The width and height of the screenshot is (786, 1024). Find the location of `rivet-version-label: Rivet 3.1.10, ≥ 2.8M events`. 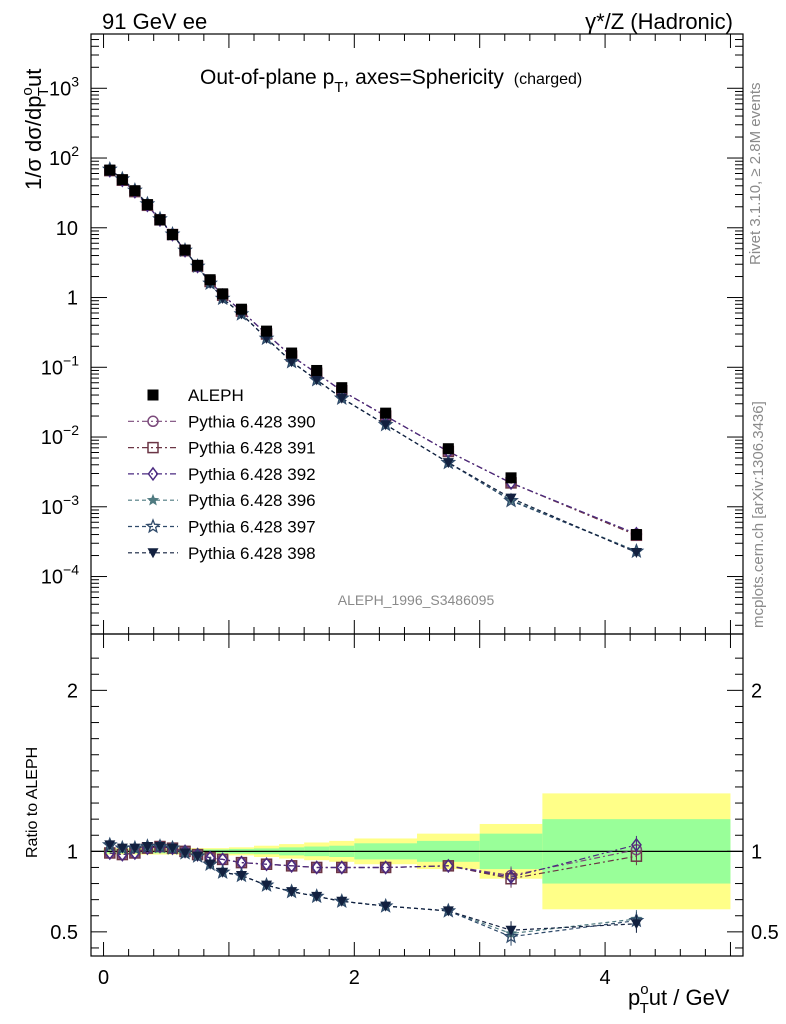

rivet-version-label: Rivet 3.1.10, ≥ 2.8M events is located at coordinates (755, 174).